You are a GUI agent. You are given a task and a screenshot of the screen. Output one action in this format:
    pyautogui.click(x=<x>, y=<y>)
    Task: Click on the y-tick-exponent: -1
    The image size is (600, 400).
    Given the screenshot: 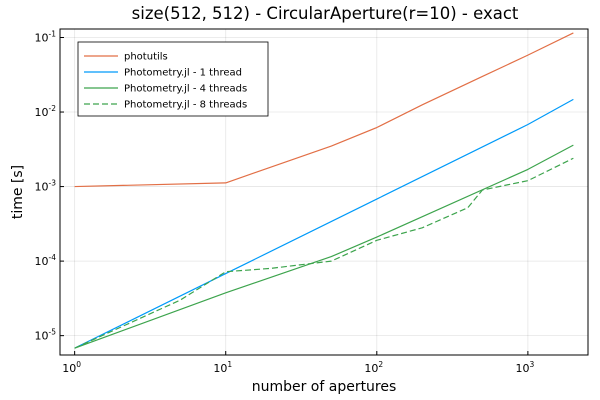 What is the action you would take?
    pyautogui.click(x=53, y=33)
    